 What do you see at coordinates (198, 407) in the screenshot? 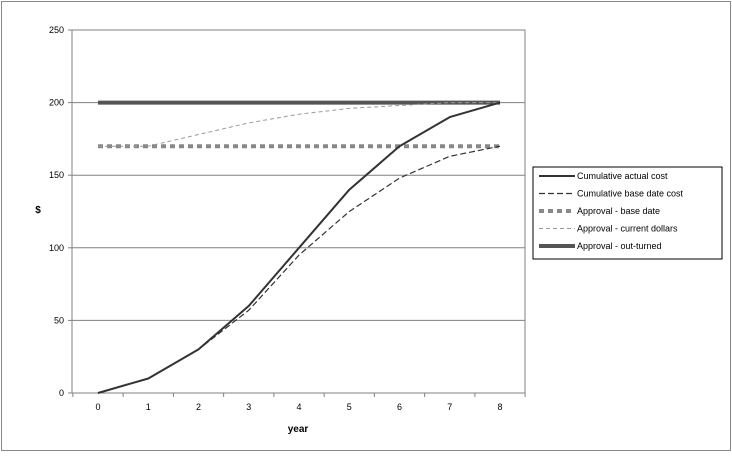
I see `x-tick-label-2: 2` at bounding box center [198, 407].